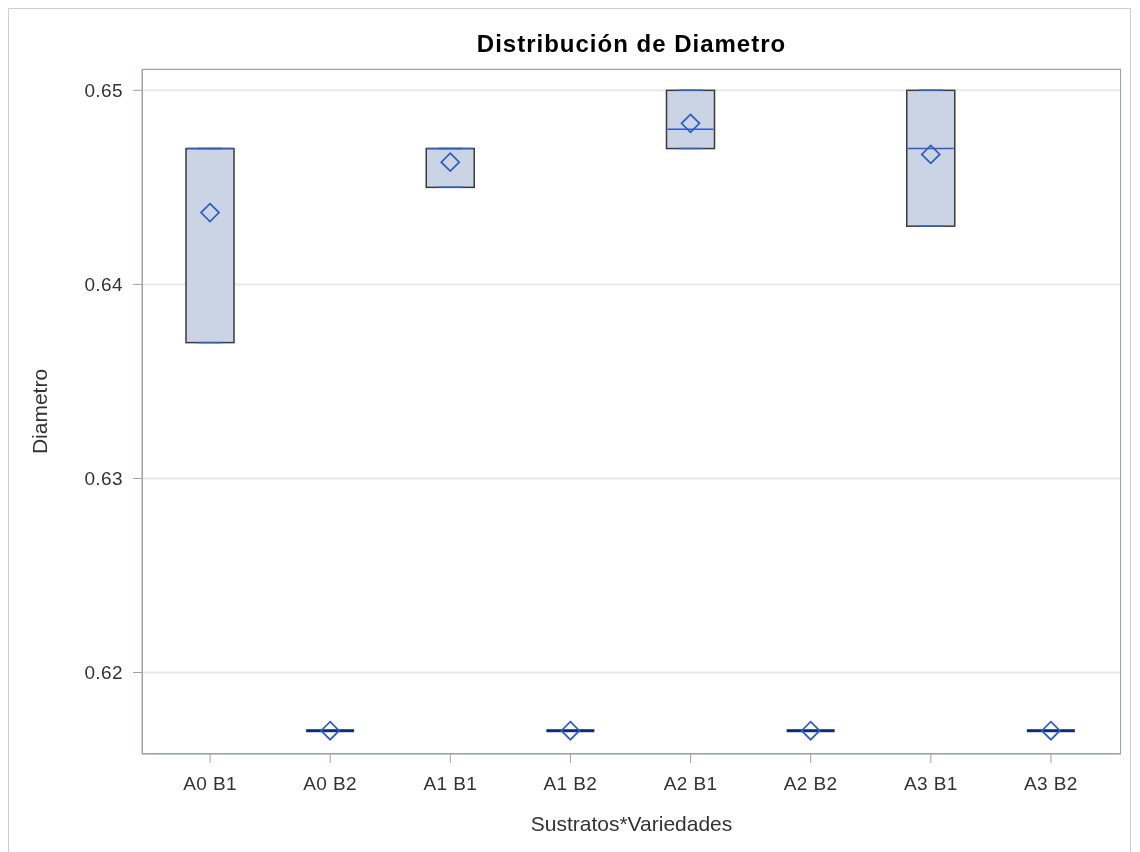 The height and width of the screenshot is (852, 1140). Describe the element at coordinates (40, 411) in the screenshot. I see `y-axis-title: Diametro` at that location.